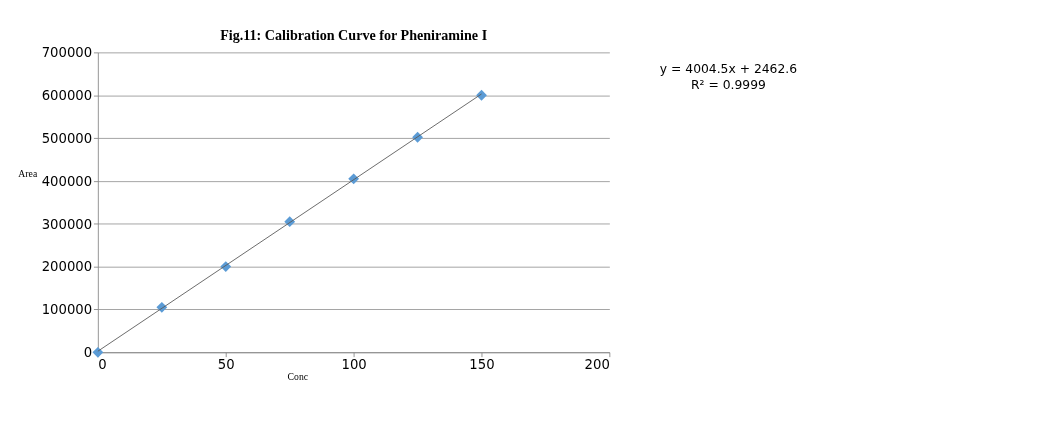 This screenshot has height=423, width=1053. What do you see at coordinates (102, 365) in the screenshot?
I see `x-tick-label: 0` at bounding box center [102, 365].